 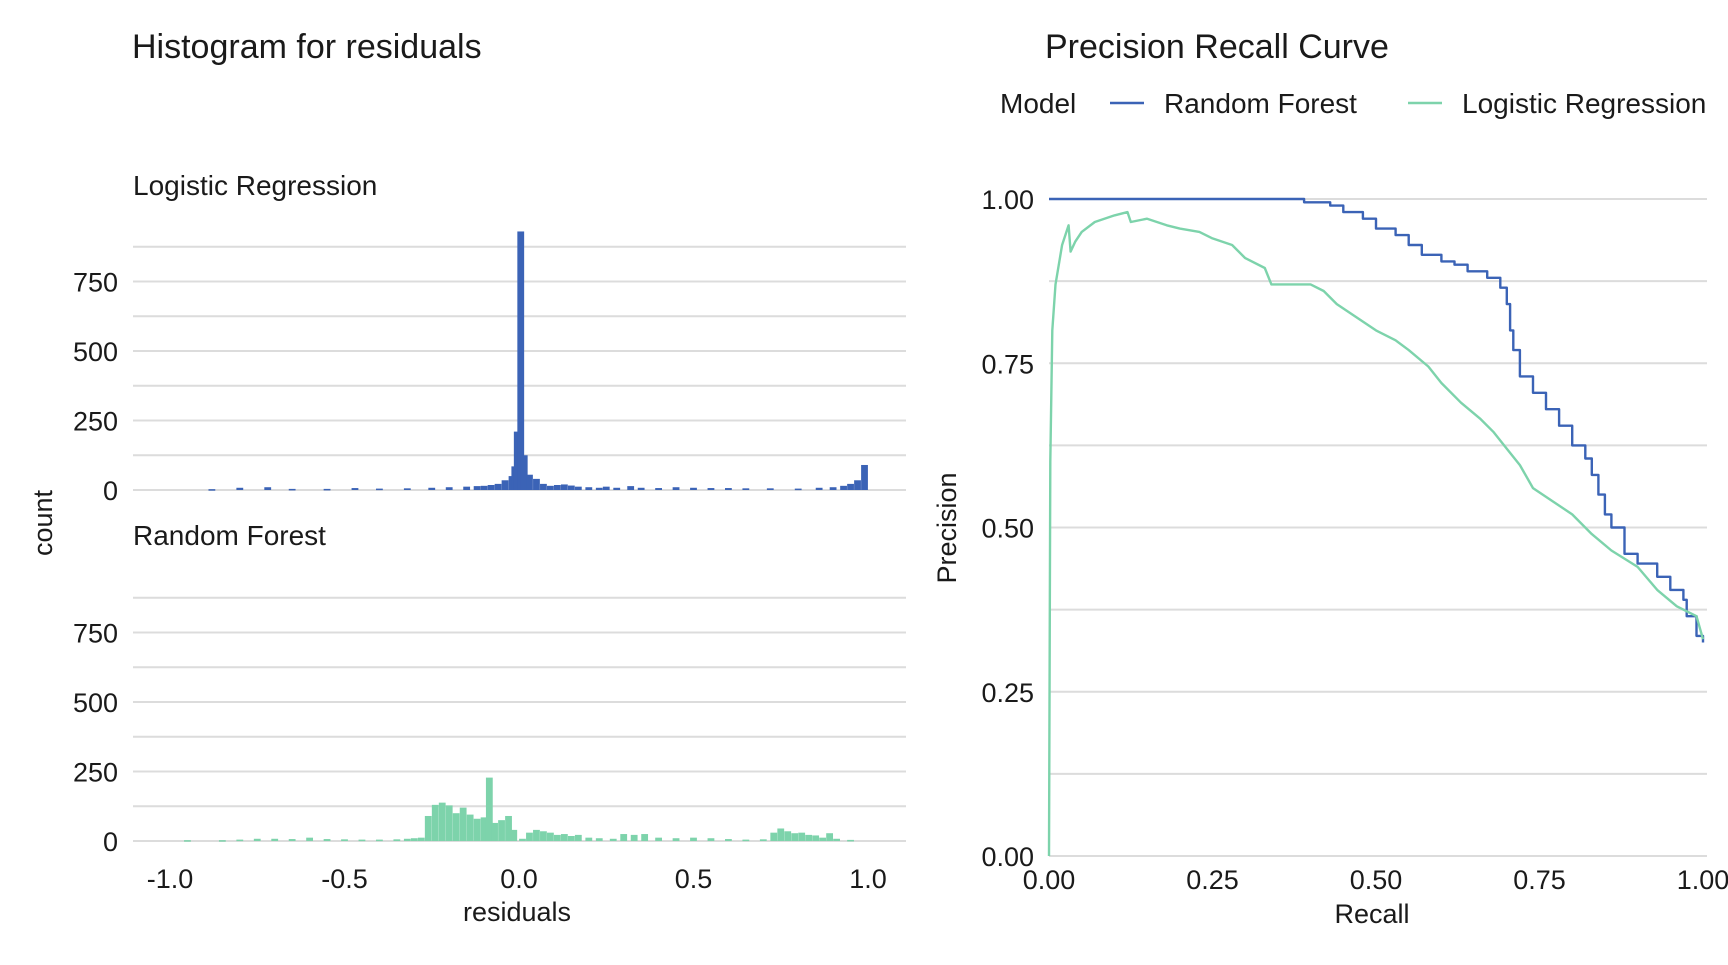 What do you see at coordinates (344, 879) in the screenshot?
I see `x-tick-label: -0.5` at bounding box center [344, 879].